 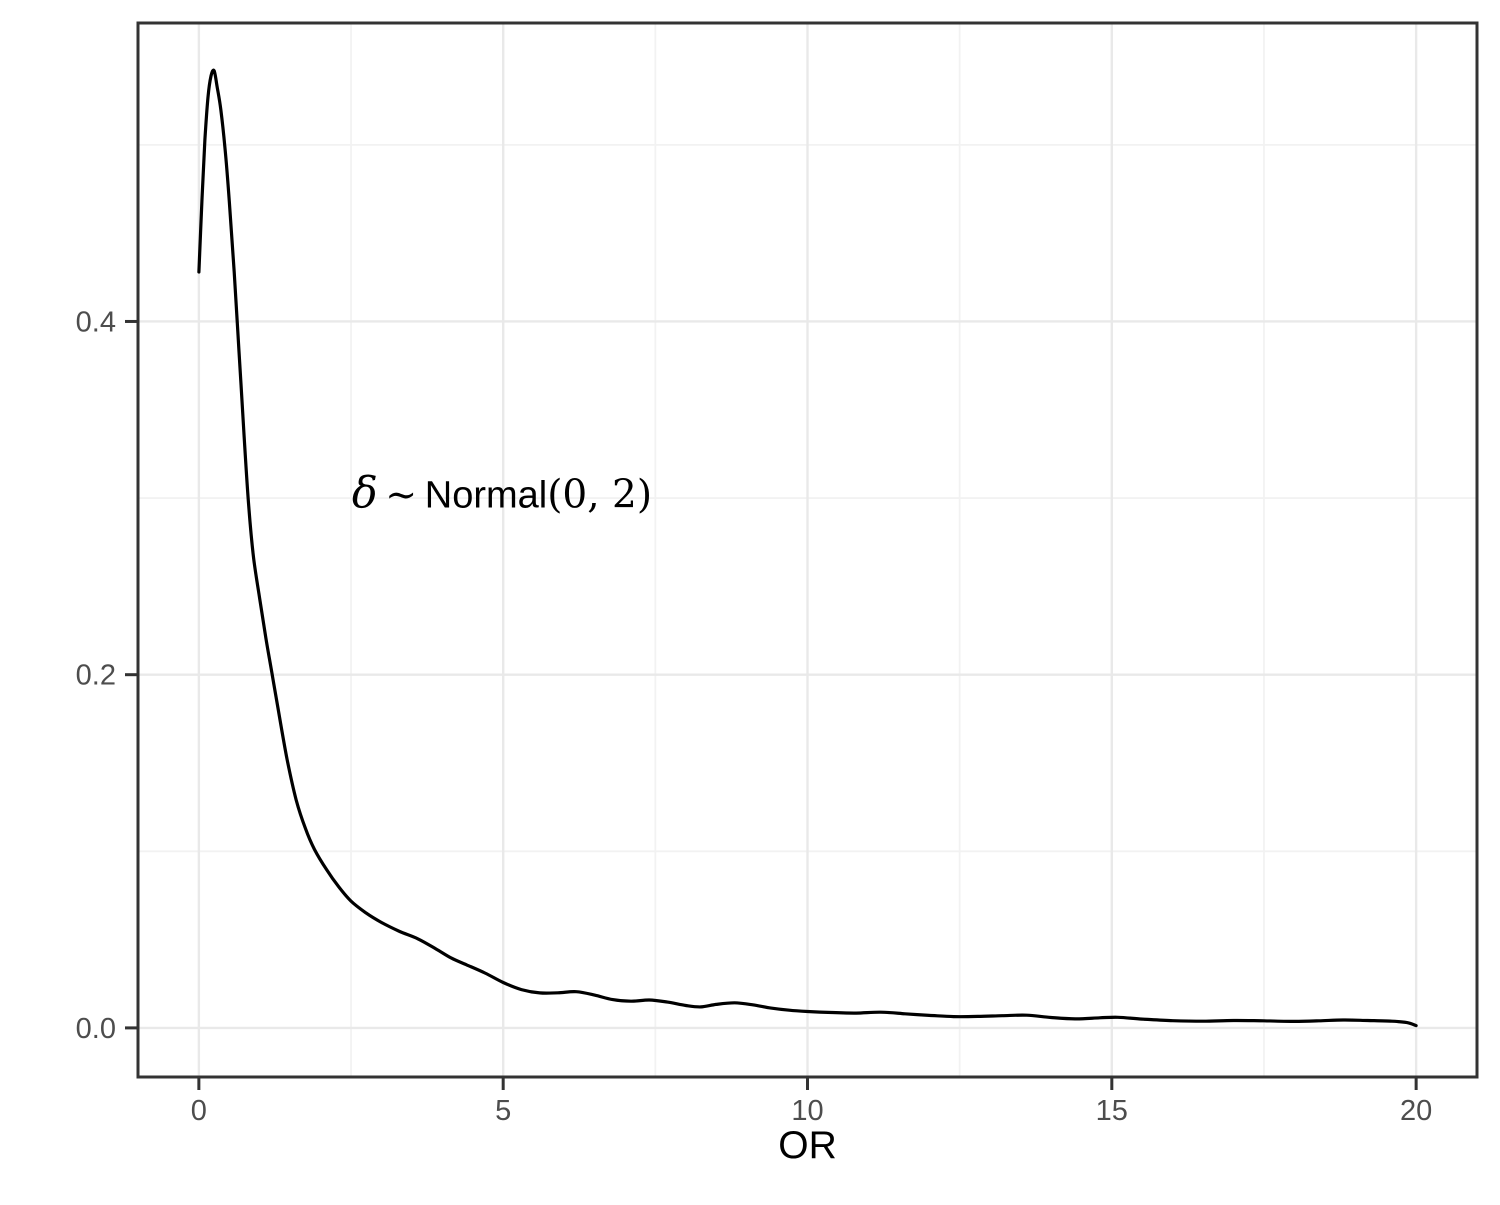 I want to click on annotation-distribution: δ ∼ Normal(0, 2), so click(x=502, y=494).